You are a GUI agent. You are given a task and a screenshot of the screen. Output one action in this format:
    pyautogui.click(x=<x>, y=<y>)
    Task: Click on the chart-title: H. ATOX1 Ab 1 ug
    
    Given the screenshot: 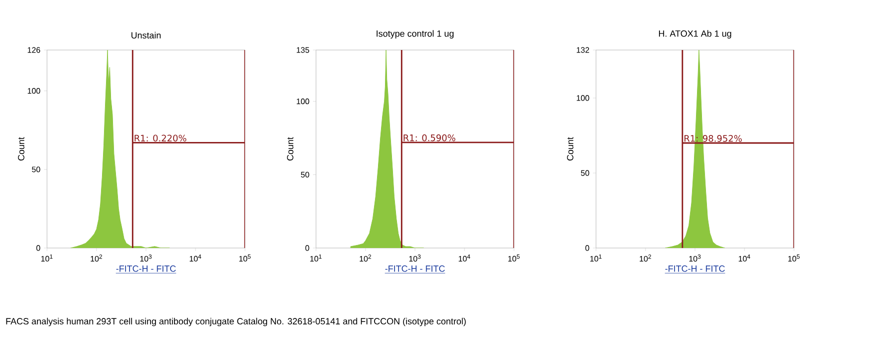 What is the action you would take?
    pyautogui.click(x=695, y=34)
    